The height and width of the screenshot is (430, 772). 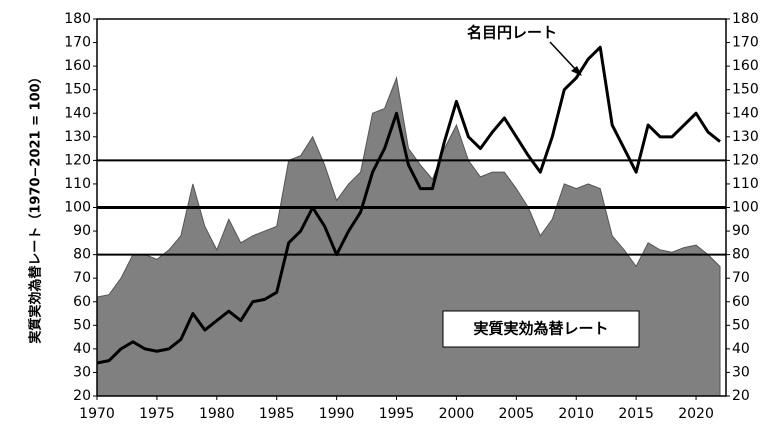 I want to click on y2-tick-label: 20, so click(x=741, y=396).